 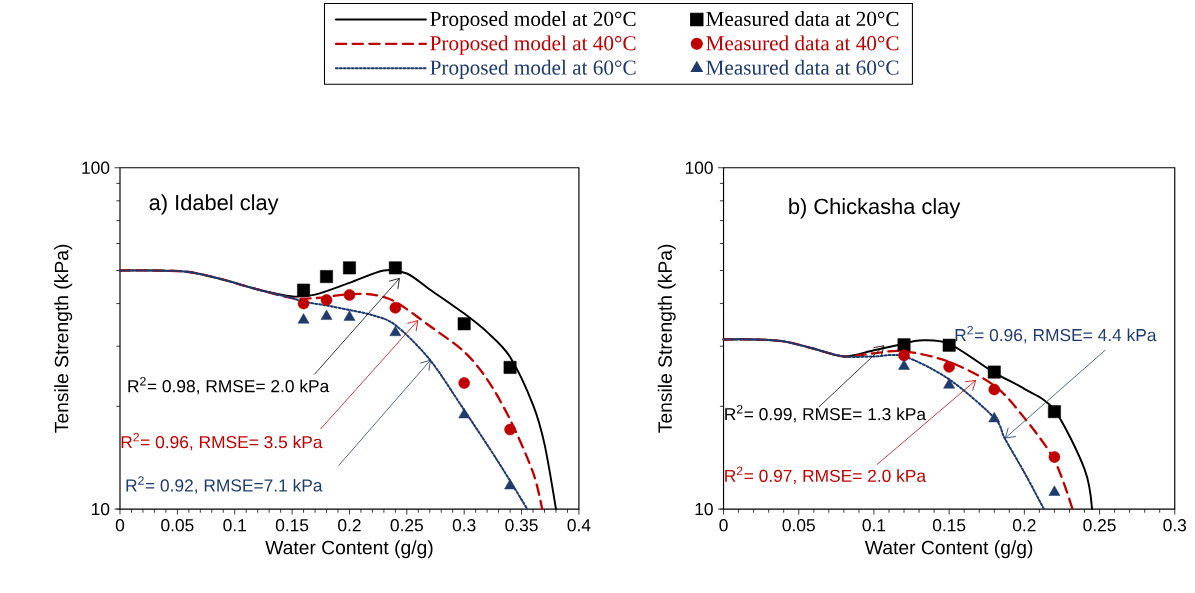 I want to click on legend-label: Proposed model at 60°C, so click(x=533, y=69).